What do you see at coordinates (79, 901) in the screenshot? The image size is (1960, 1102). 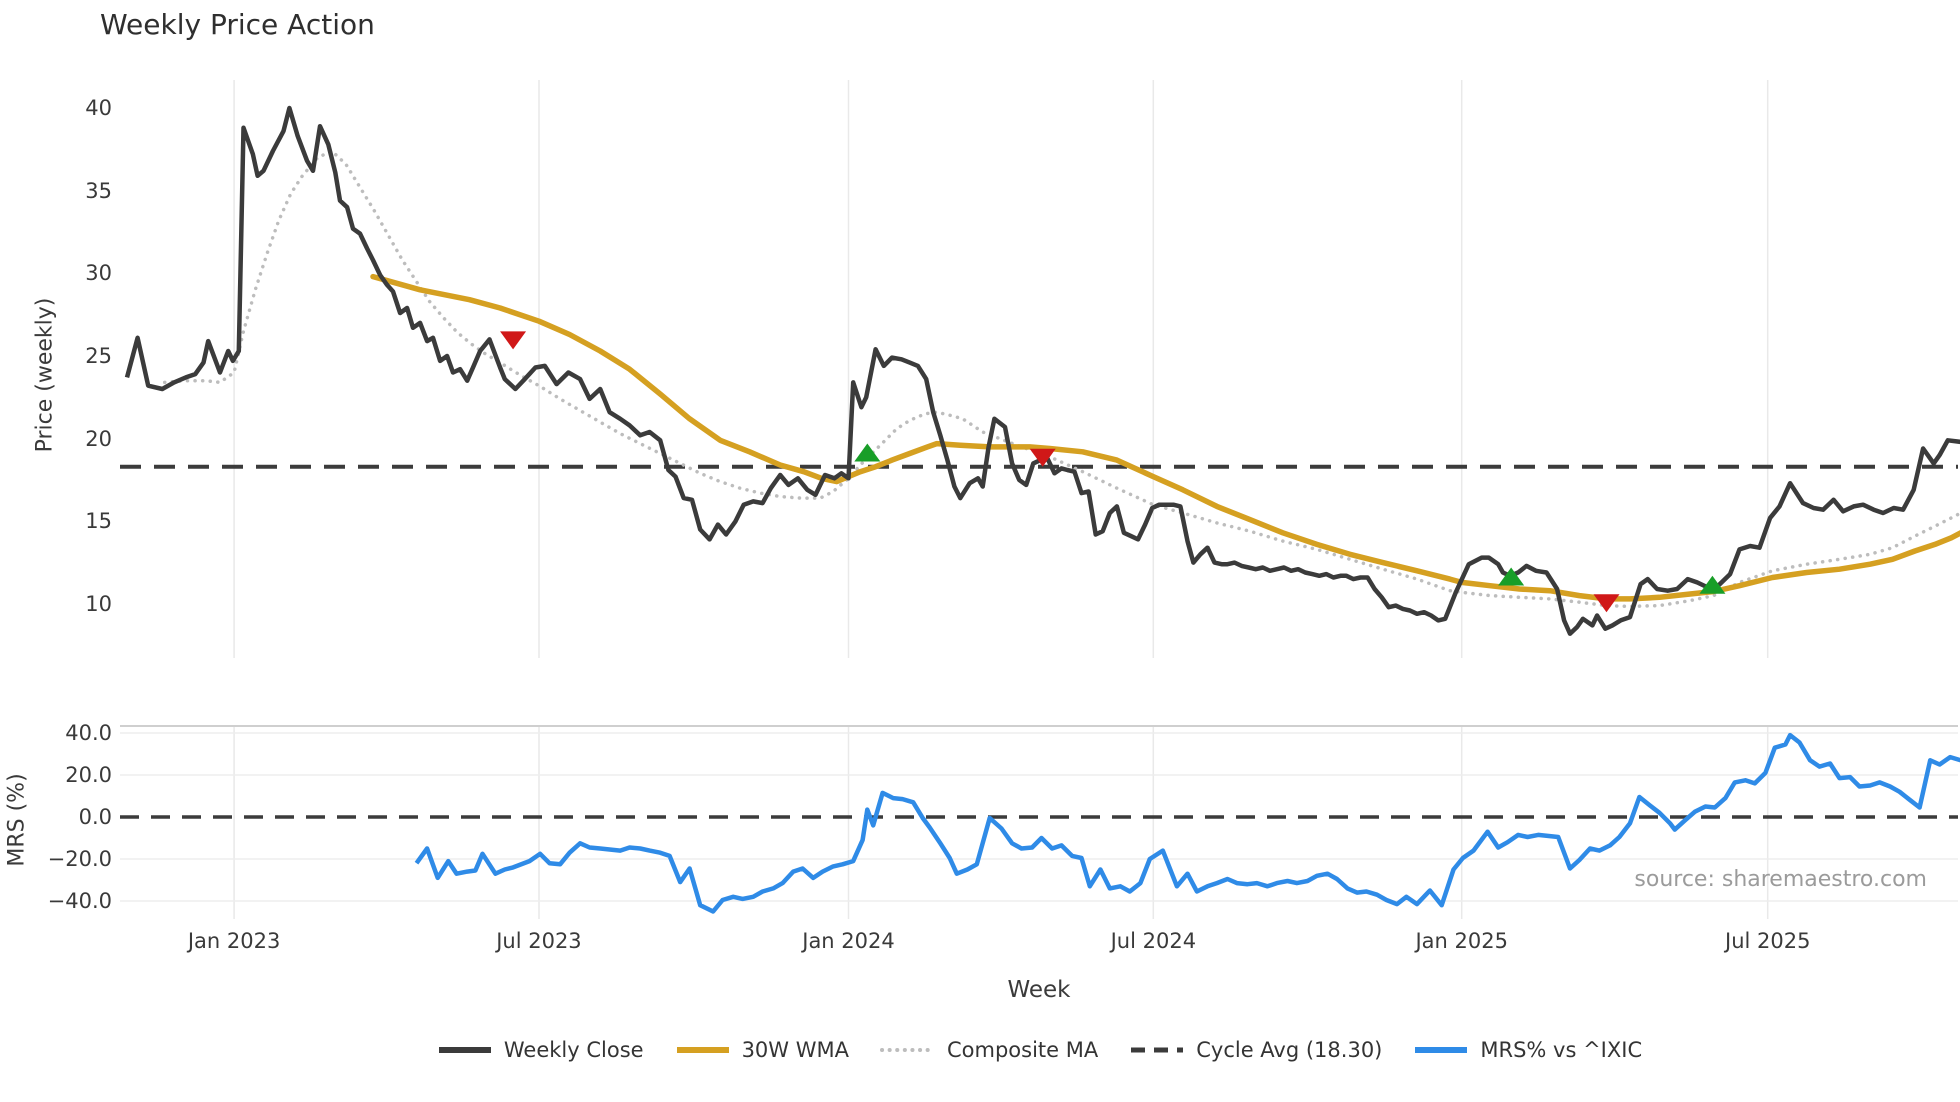 I see `mrs-ytick: −40.0` at bounding box center [79, 901].